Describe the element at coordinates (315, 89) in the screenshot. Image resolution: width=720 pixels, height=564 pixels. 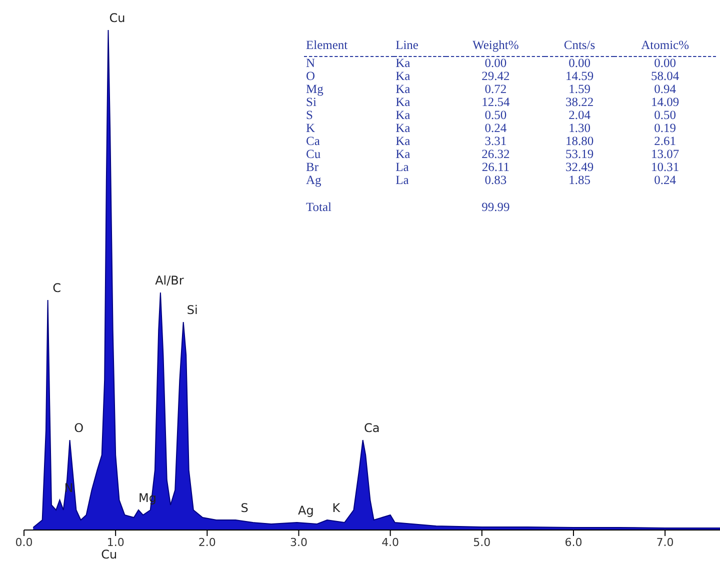
I see `text: Mg` at that location.